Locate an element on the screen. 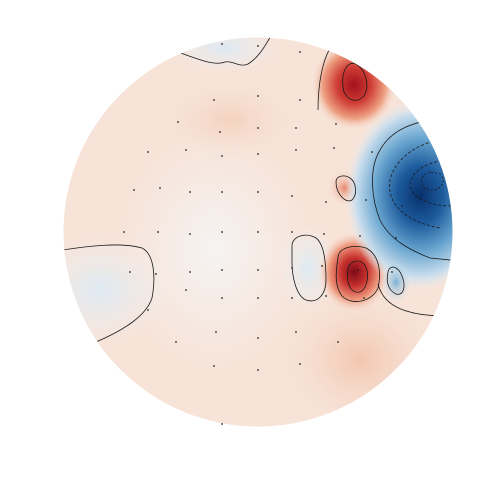 Image resolution: width=504 pixels, height=504 pixels. contour-red-middle-inner is located at coordinates (357, 276).